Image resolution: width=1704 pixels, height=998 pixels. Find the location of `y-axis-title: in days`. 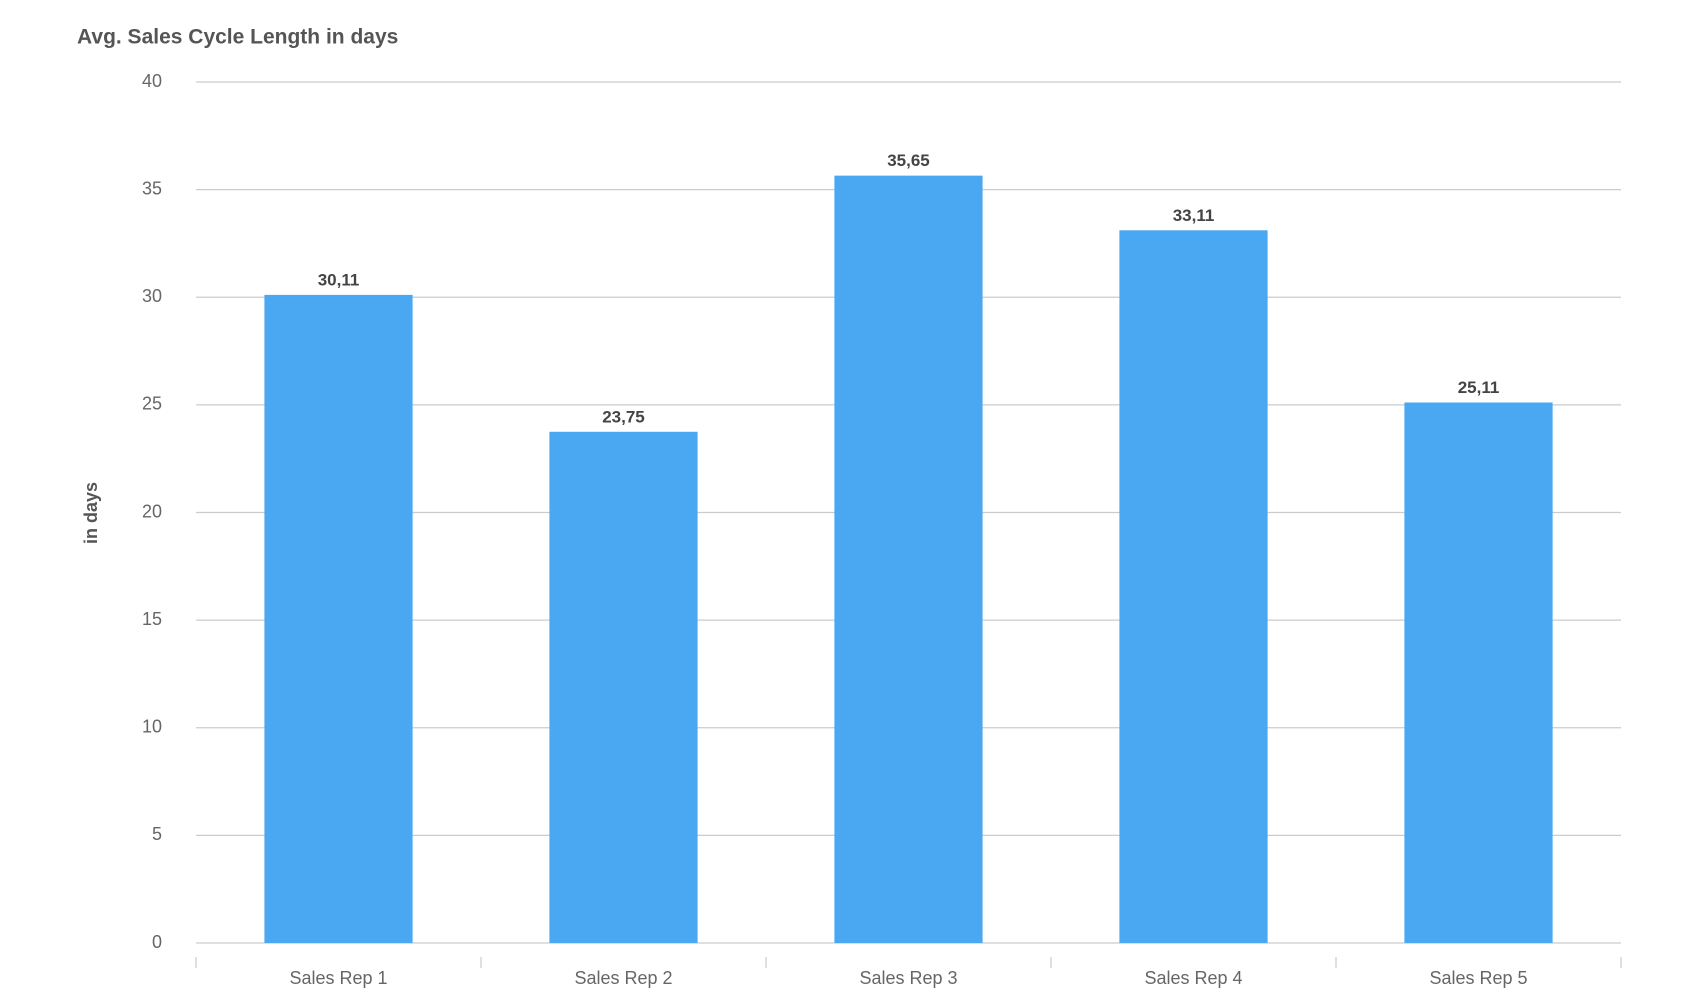

y-axis-title: in days is located at coordinates (91, 513).